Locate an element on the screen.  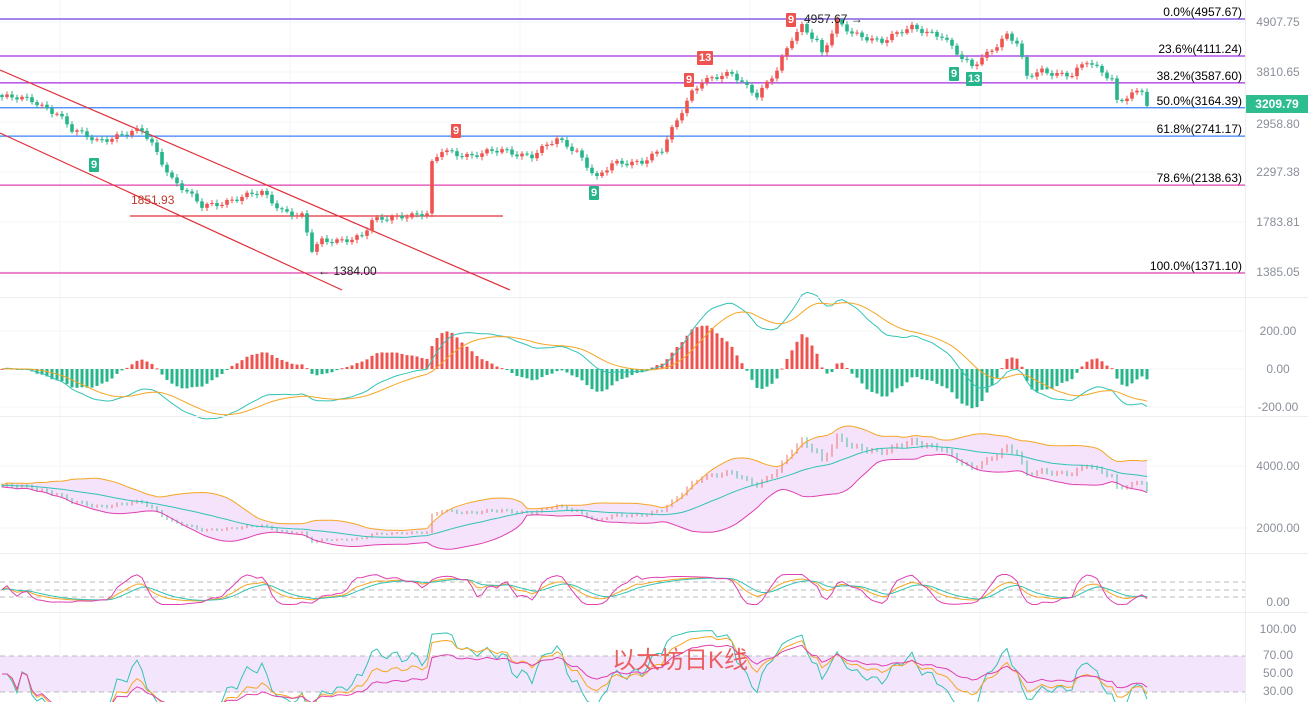
price-tick: 2958.80 is located at coordinates (1278, 124).